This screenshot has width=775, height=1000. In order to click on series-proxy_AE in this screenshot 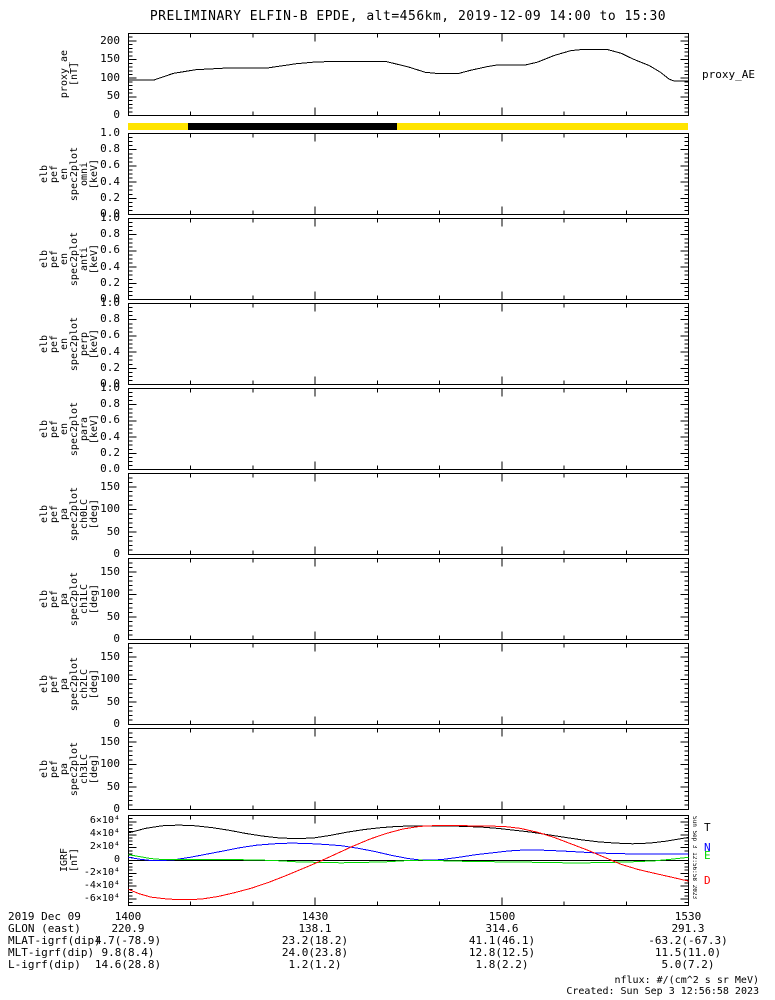, I will do `click(408, 65)`.